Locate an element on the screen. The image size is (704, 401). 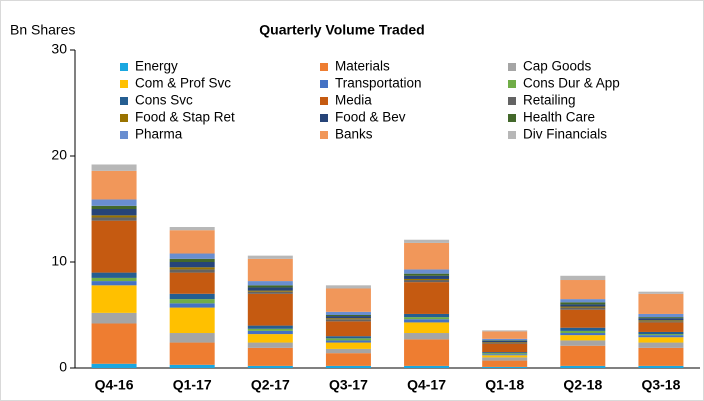
y-tick-label: 30 is located at coordinates (59, 49).